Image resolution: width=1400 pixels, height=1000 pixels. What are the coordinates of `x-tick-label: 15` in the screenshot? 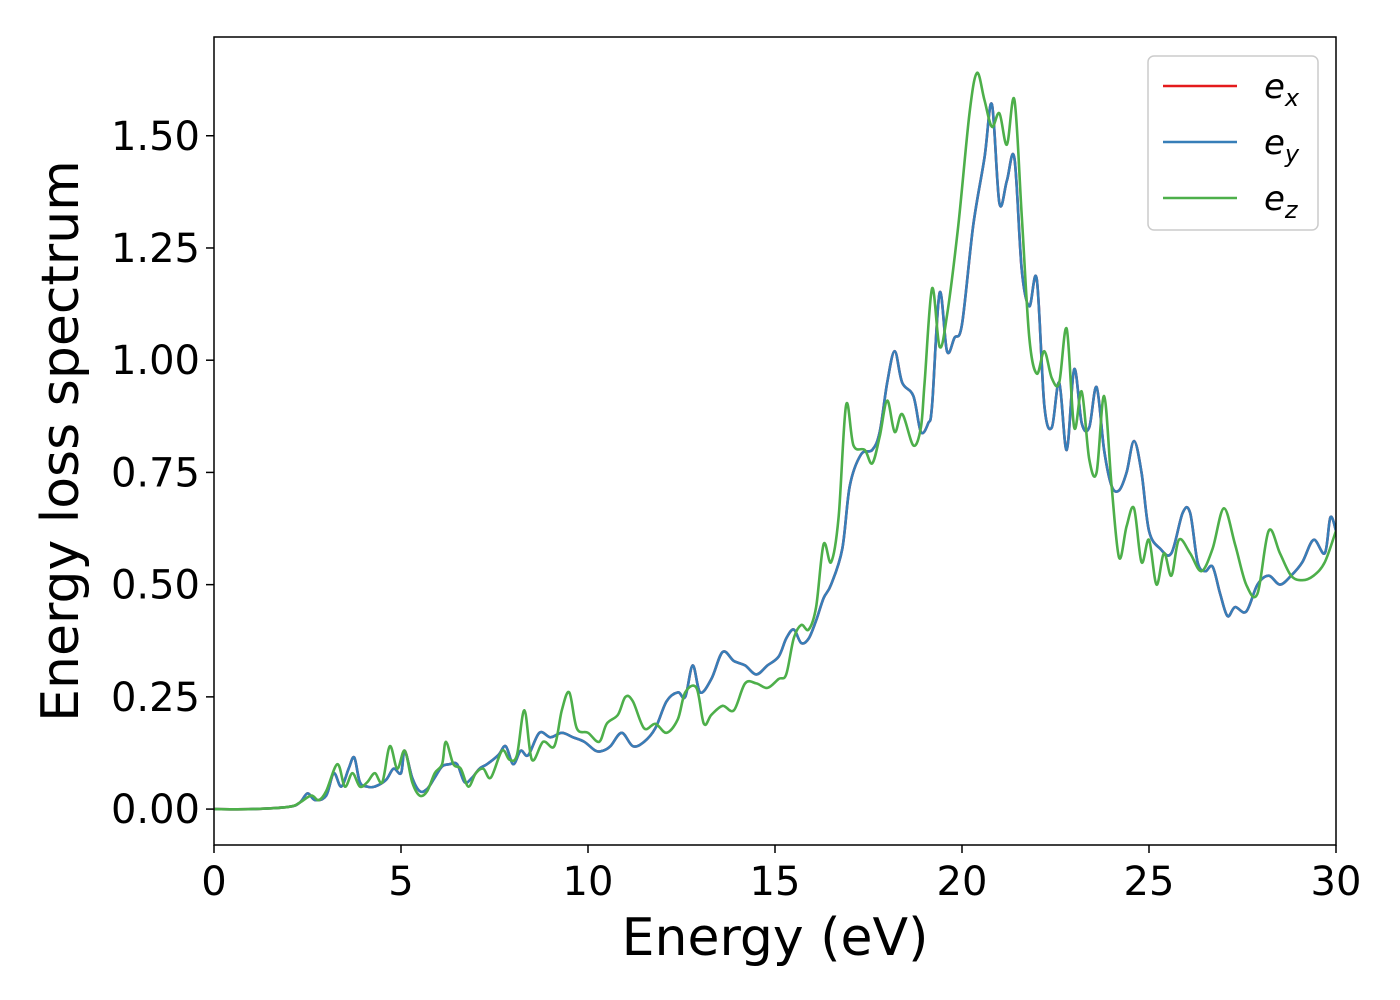 It's located at (775, 882).